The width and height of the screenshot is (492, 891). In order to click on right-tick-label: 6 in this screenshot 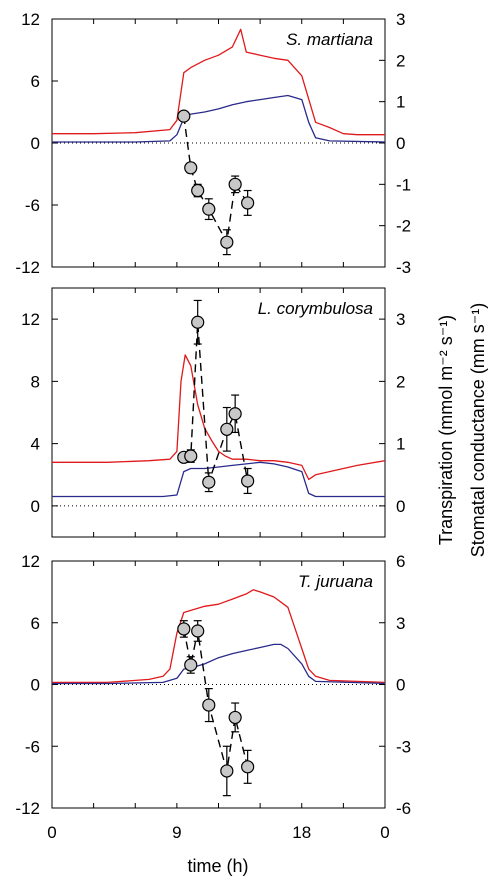, I will do `click(400, 561)`.